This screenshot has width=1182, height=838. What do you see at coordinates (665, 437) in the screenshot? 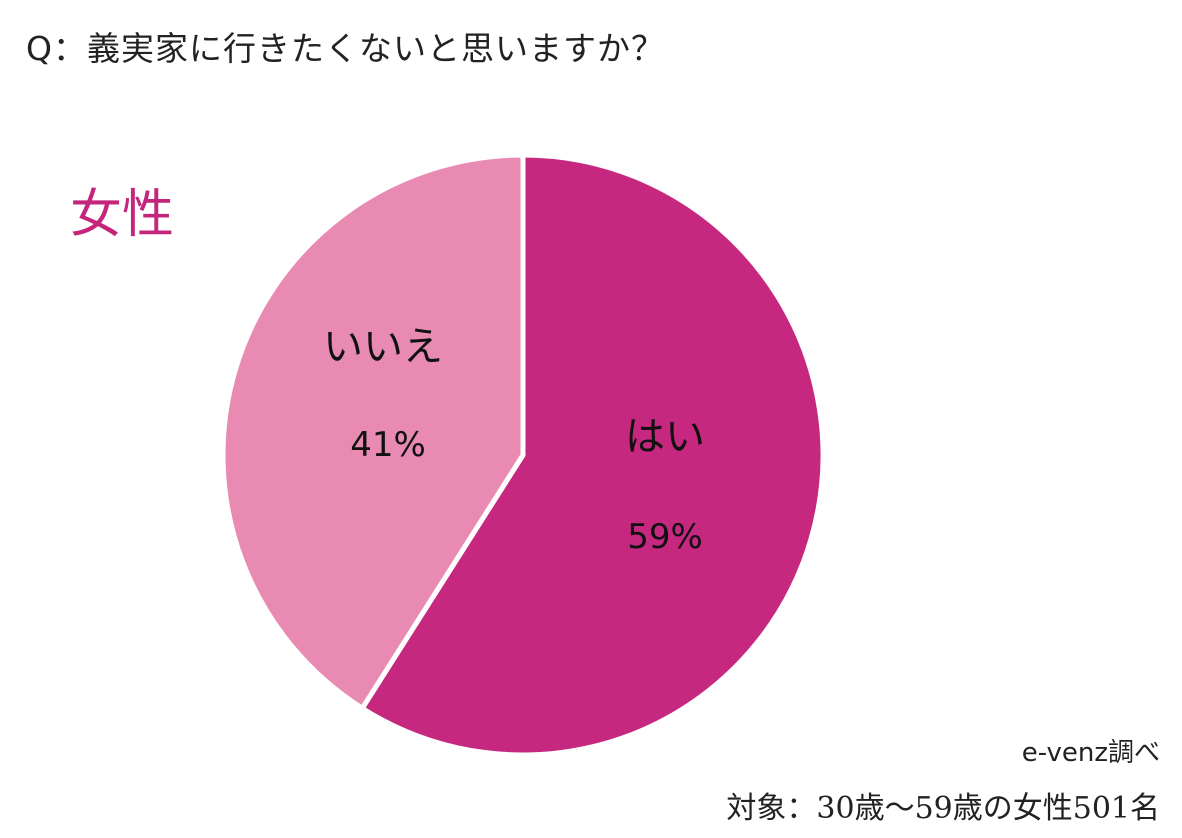
I see `slice-label-yes: はい` at bounding box center [665, 437].